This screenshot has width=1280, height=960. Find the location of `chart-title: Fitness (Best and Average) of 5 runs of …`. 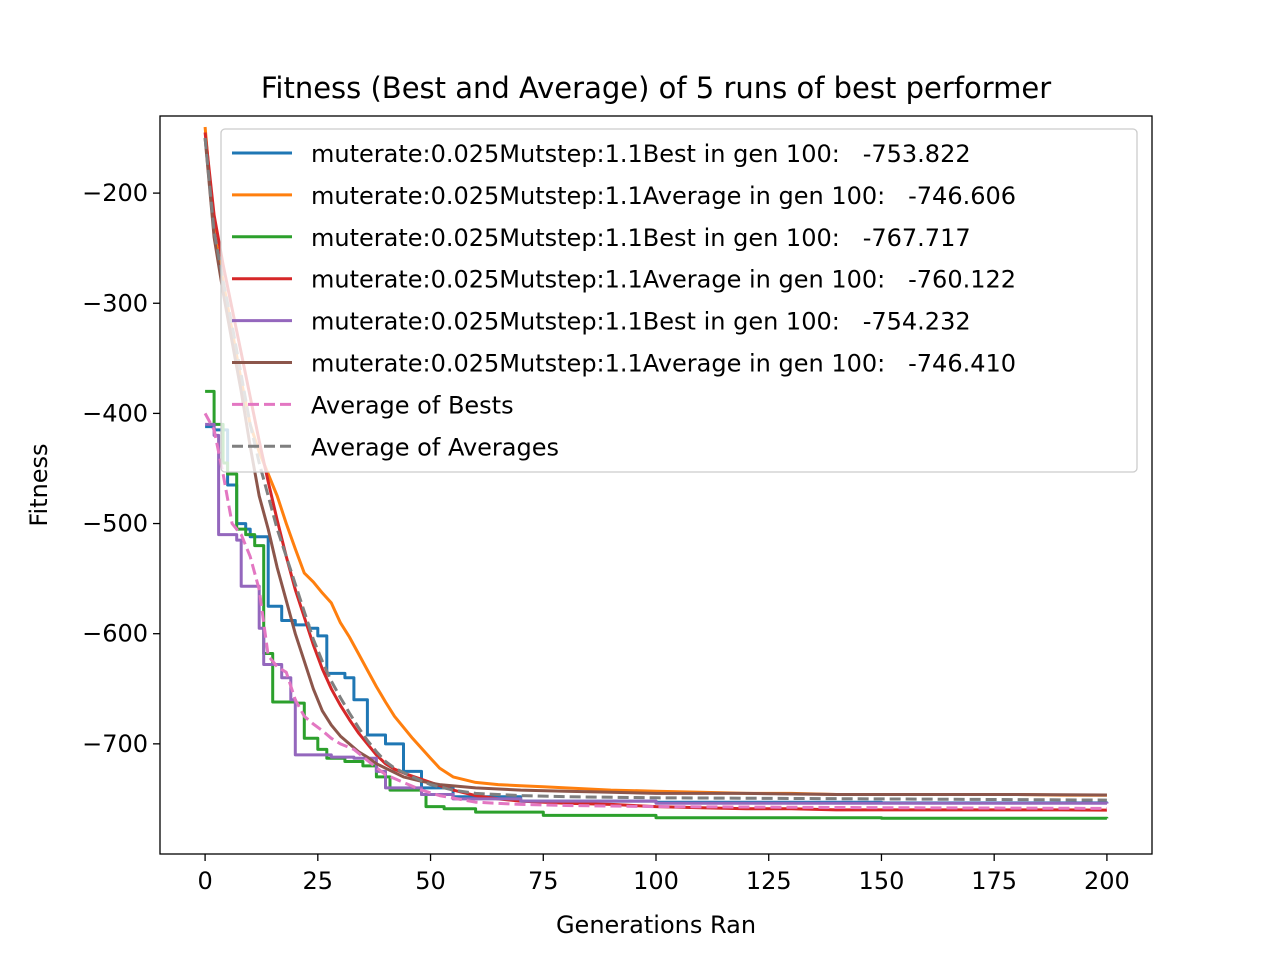

chart-title: Fitness (Best and Average) of 5 runs of … is located at coordinates (656, 88).